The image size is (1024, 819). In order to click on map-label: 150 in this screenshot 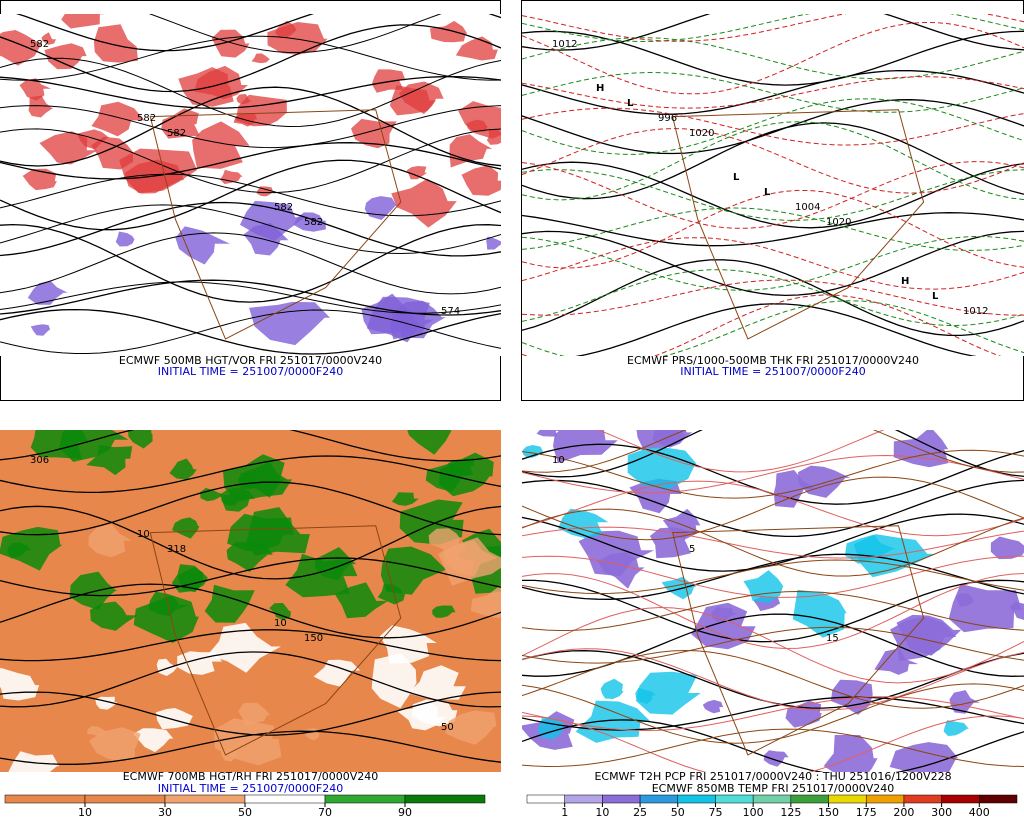, I will do `click(313, 638)`.